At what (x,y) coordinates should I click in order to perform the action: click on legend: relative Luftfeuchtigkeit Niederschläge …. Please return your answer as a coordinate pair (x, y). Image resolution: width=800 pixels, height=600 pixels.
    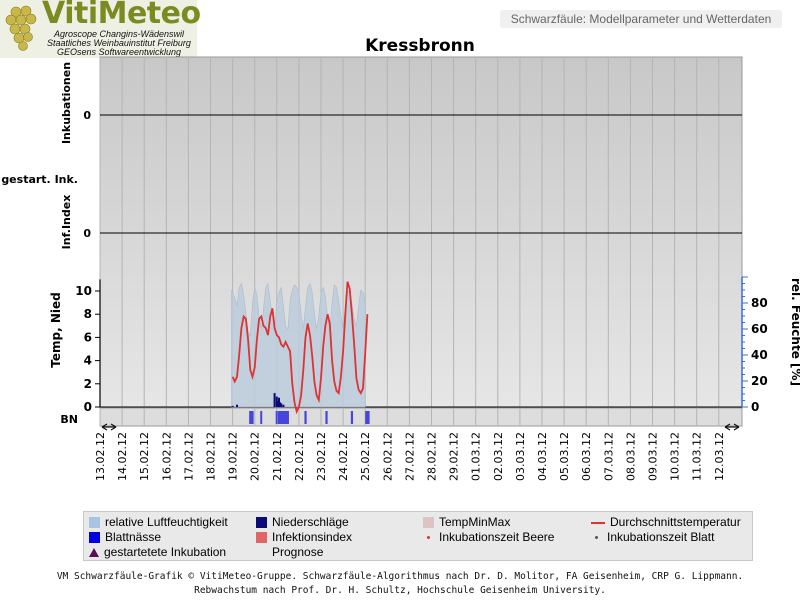
    Looking at the image, I should click on (418, 536).